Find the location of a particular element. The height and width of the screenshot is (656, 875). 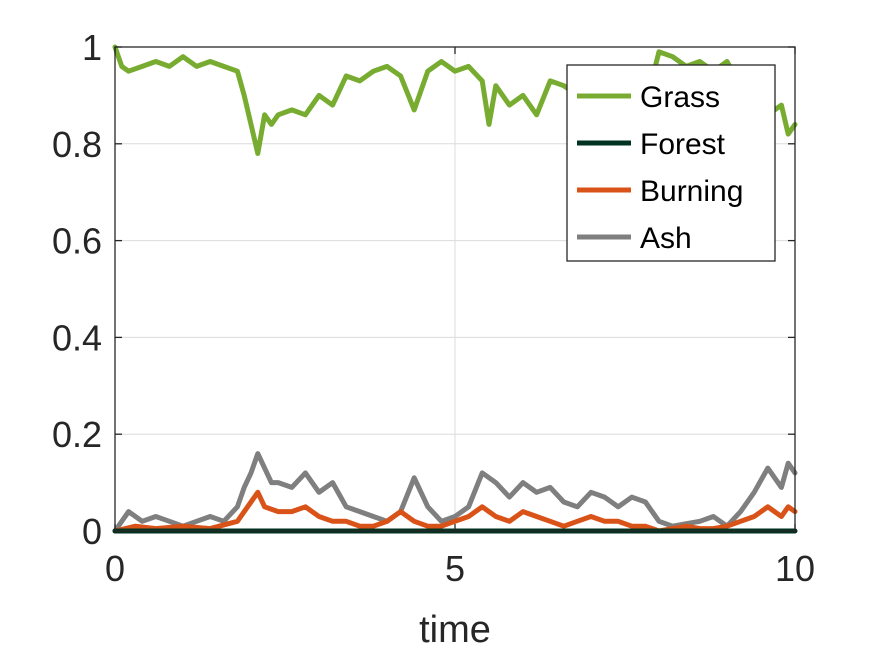

y-tick-label: 0 is located at coordinates (92, 531).